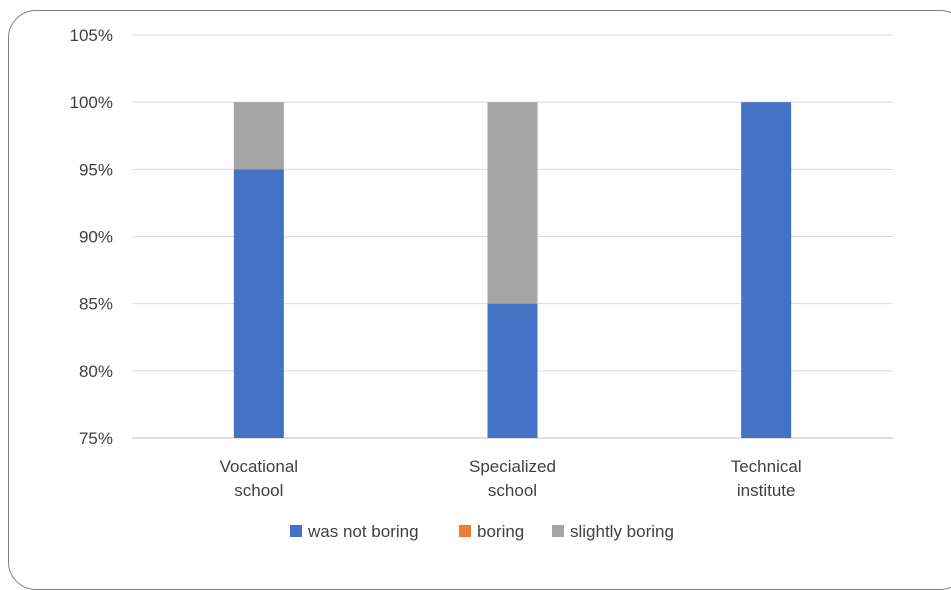 The image size is (951, 590). Describe the element at coordinates (91, 102) in the screenshot. I see `y-tick-label: 100%` at that location.